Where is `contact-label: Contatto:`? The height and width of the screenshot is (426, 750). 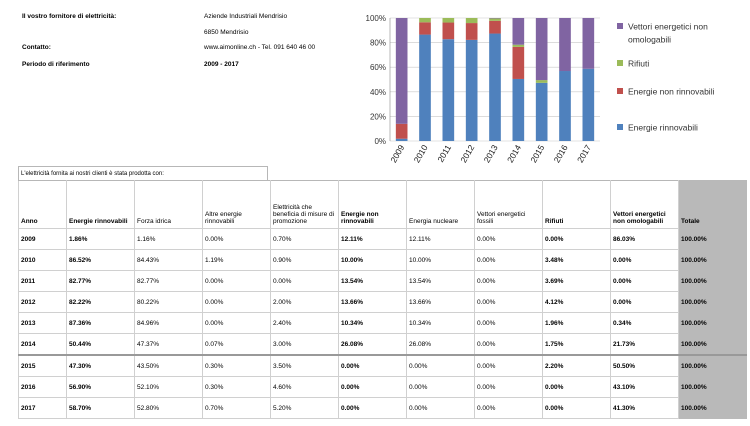
contact-label: Contatto: is located at coordinates (36, 47).